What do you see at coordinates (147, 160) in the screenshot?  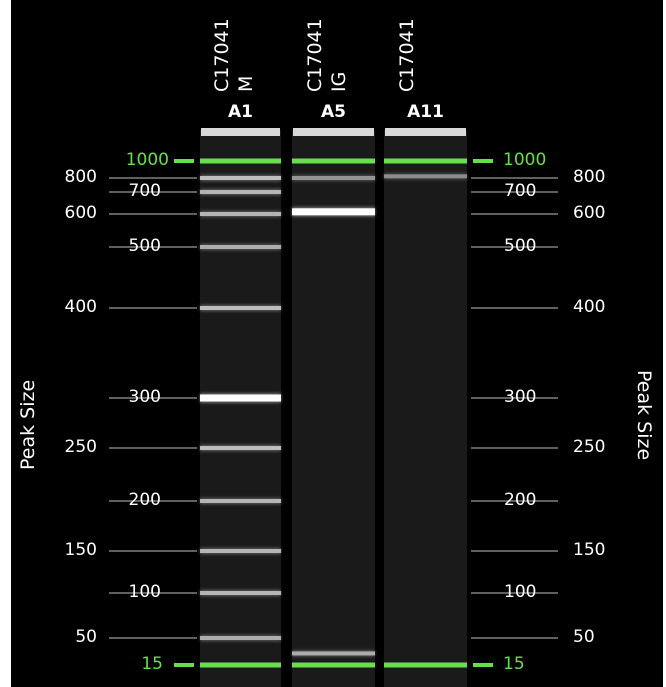 I see `left-tick-label: 1000` at bounding box center [147, 160].